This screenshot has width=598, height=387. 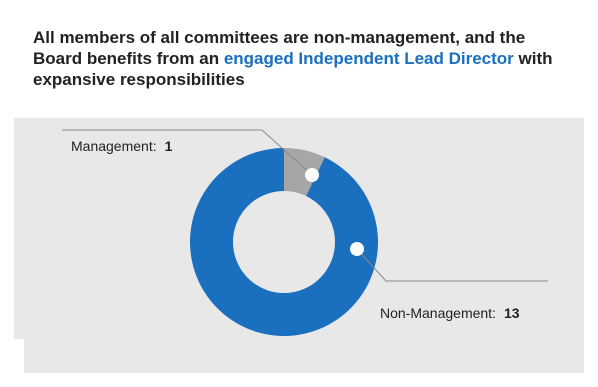 What do you see at coordinates (187, 152) in the screenshot?
I see `management-leader-line` at bounding box center [187, 152].